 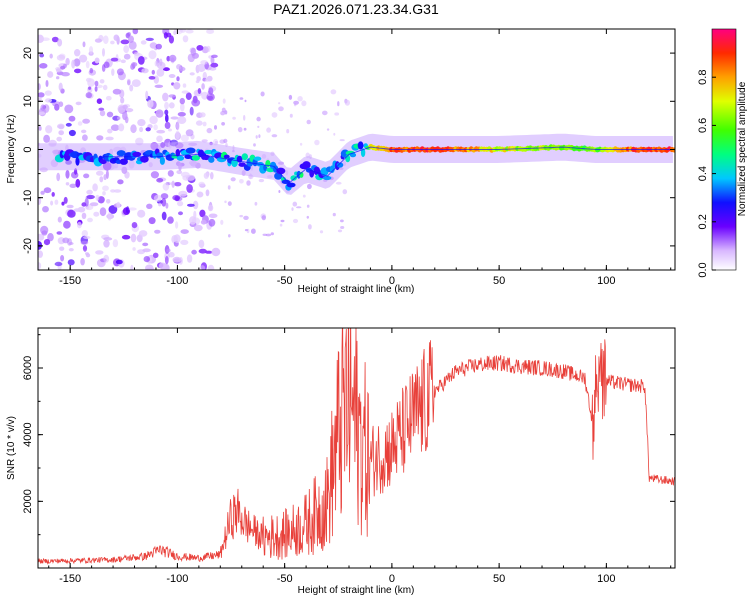 What do you see at coordinates (28, 101) in the screenshot?
I see `spectrogram-ytick-label: 10` at bounding box center [28, 101].